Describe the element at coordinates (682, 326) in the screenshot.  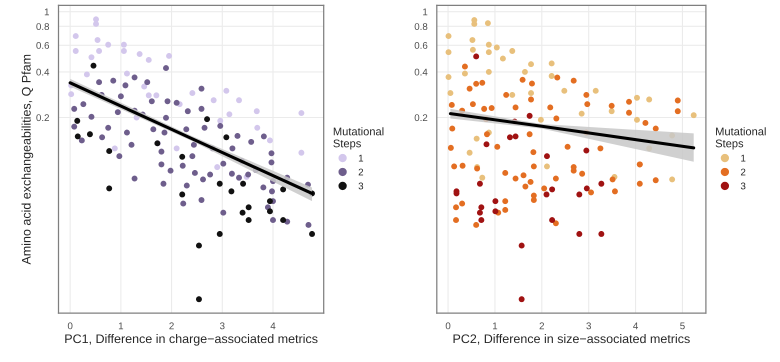
I see `x-tick-label: 5` at that location.